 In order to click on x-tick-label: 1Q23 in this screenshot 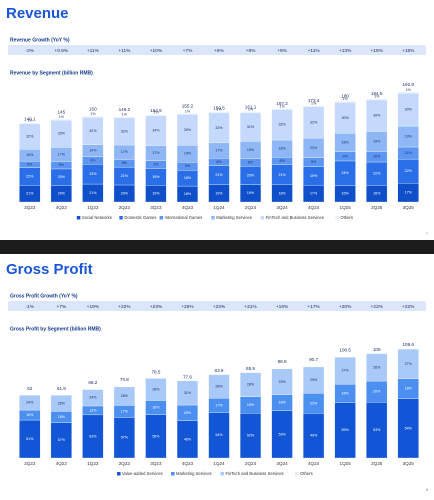, I will do `click(93, 463)`.